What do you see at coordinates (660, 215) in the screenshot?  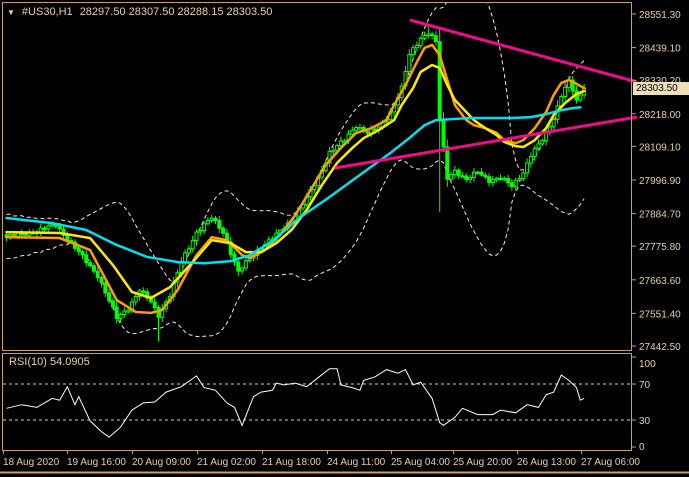 I see `svg-text: 27884.70` at bounding box center [660, 215].